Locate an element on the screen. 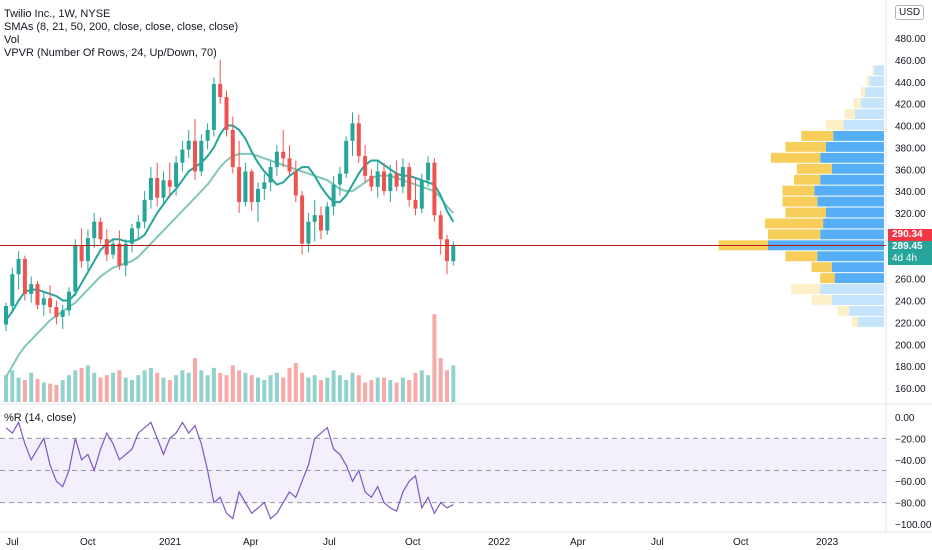 This screenshot has height=550, width=932. time-tick-label: 2021 is located at coordinates (170, 542).